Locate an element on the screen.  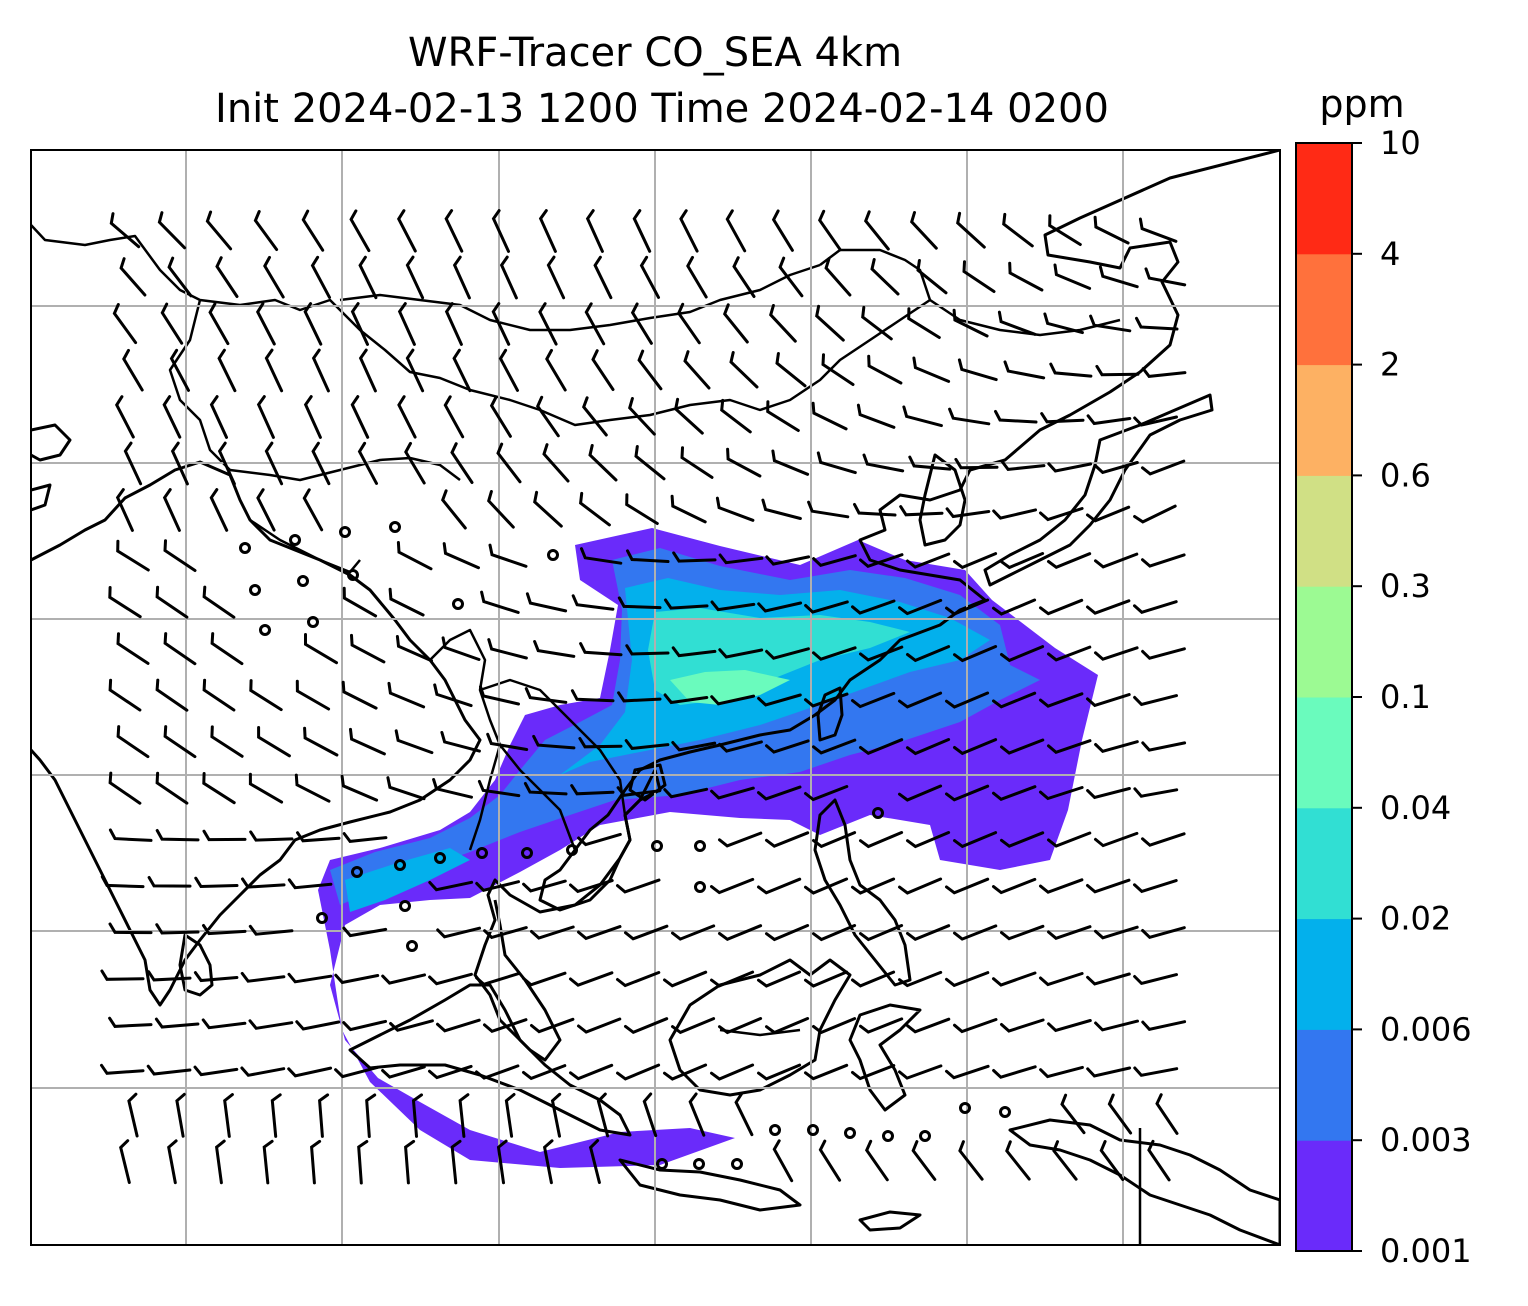
colorbar-tick-label: 0.04 is located at coordinates (1415, 808).